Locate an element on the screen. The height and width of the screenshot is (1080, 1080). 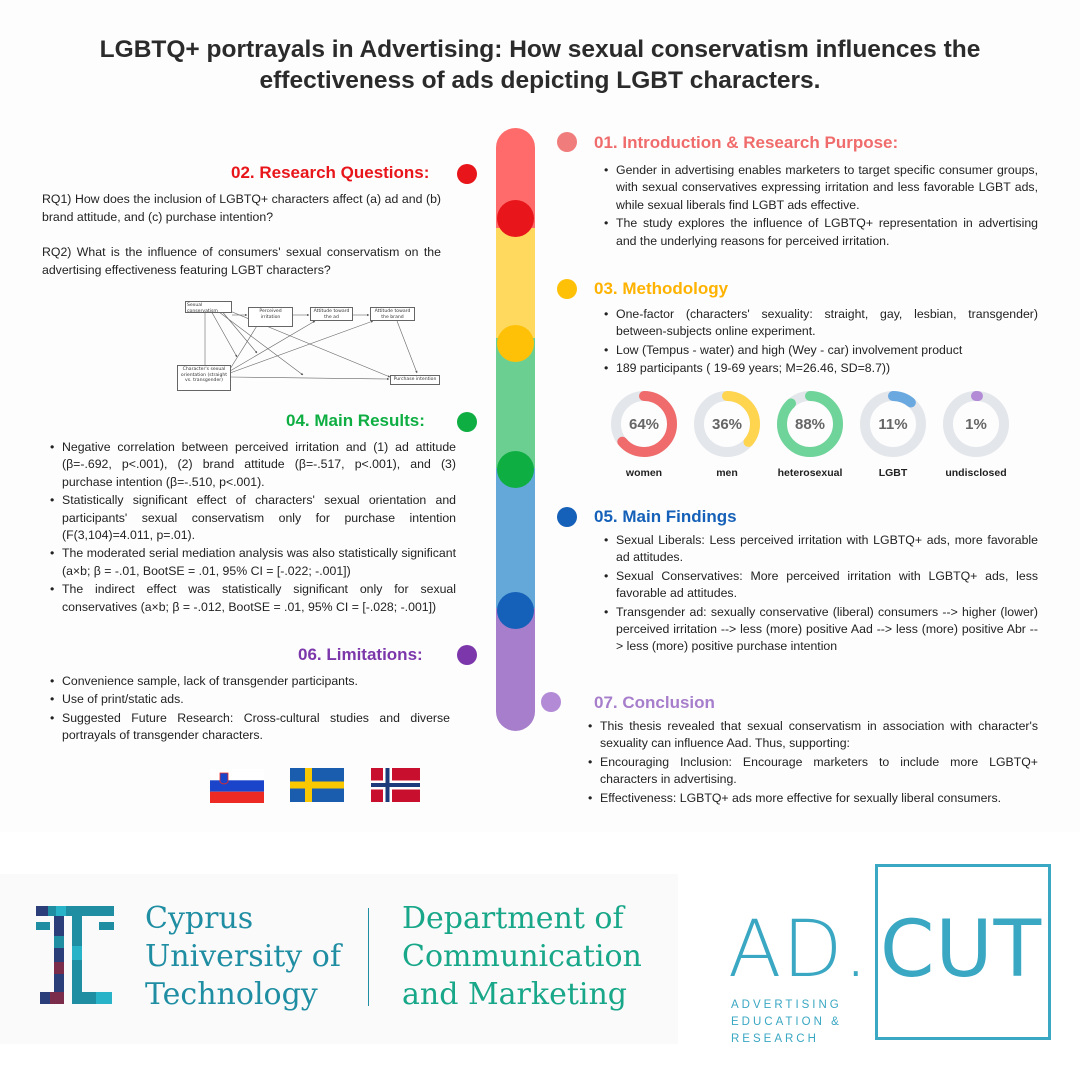
donut-chart-undisclosed: 1% is located at coordinates (976, 424).